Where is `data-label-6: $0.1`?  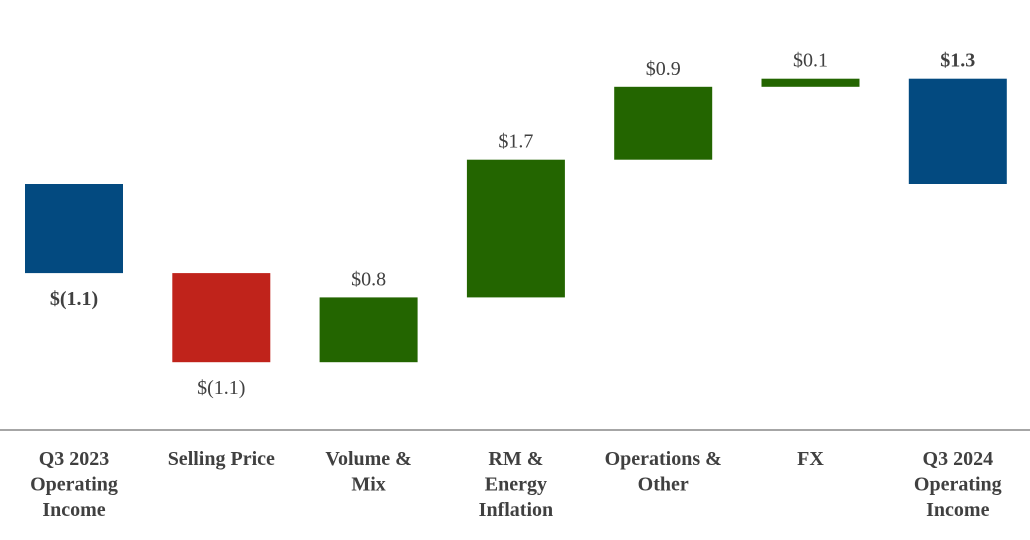
data-label-6: $0.1 is located at coordinates (810, 61).